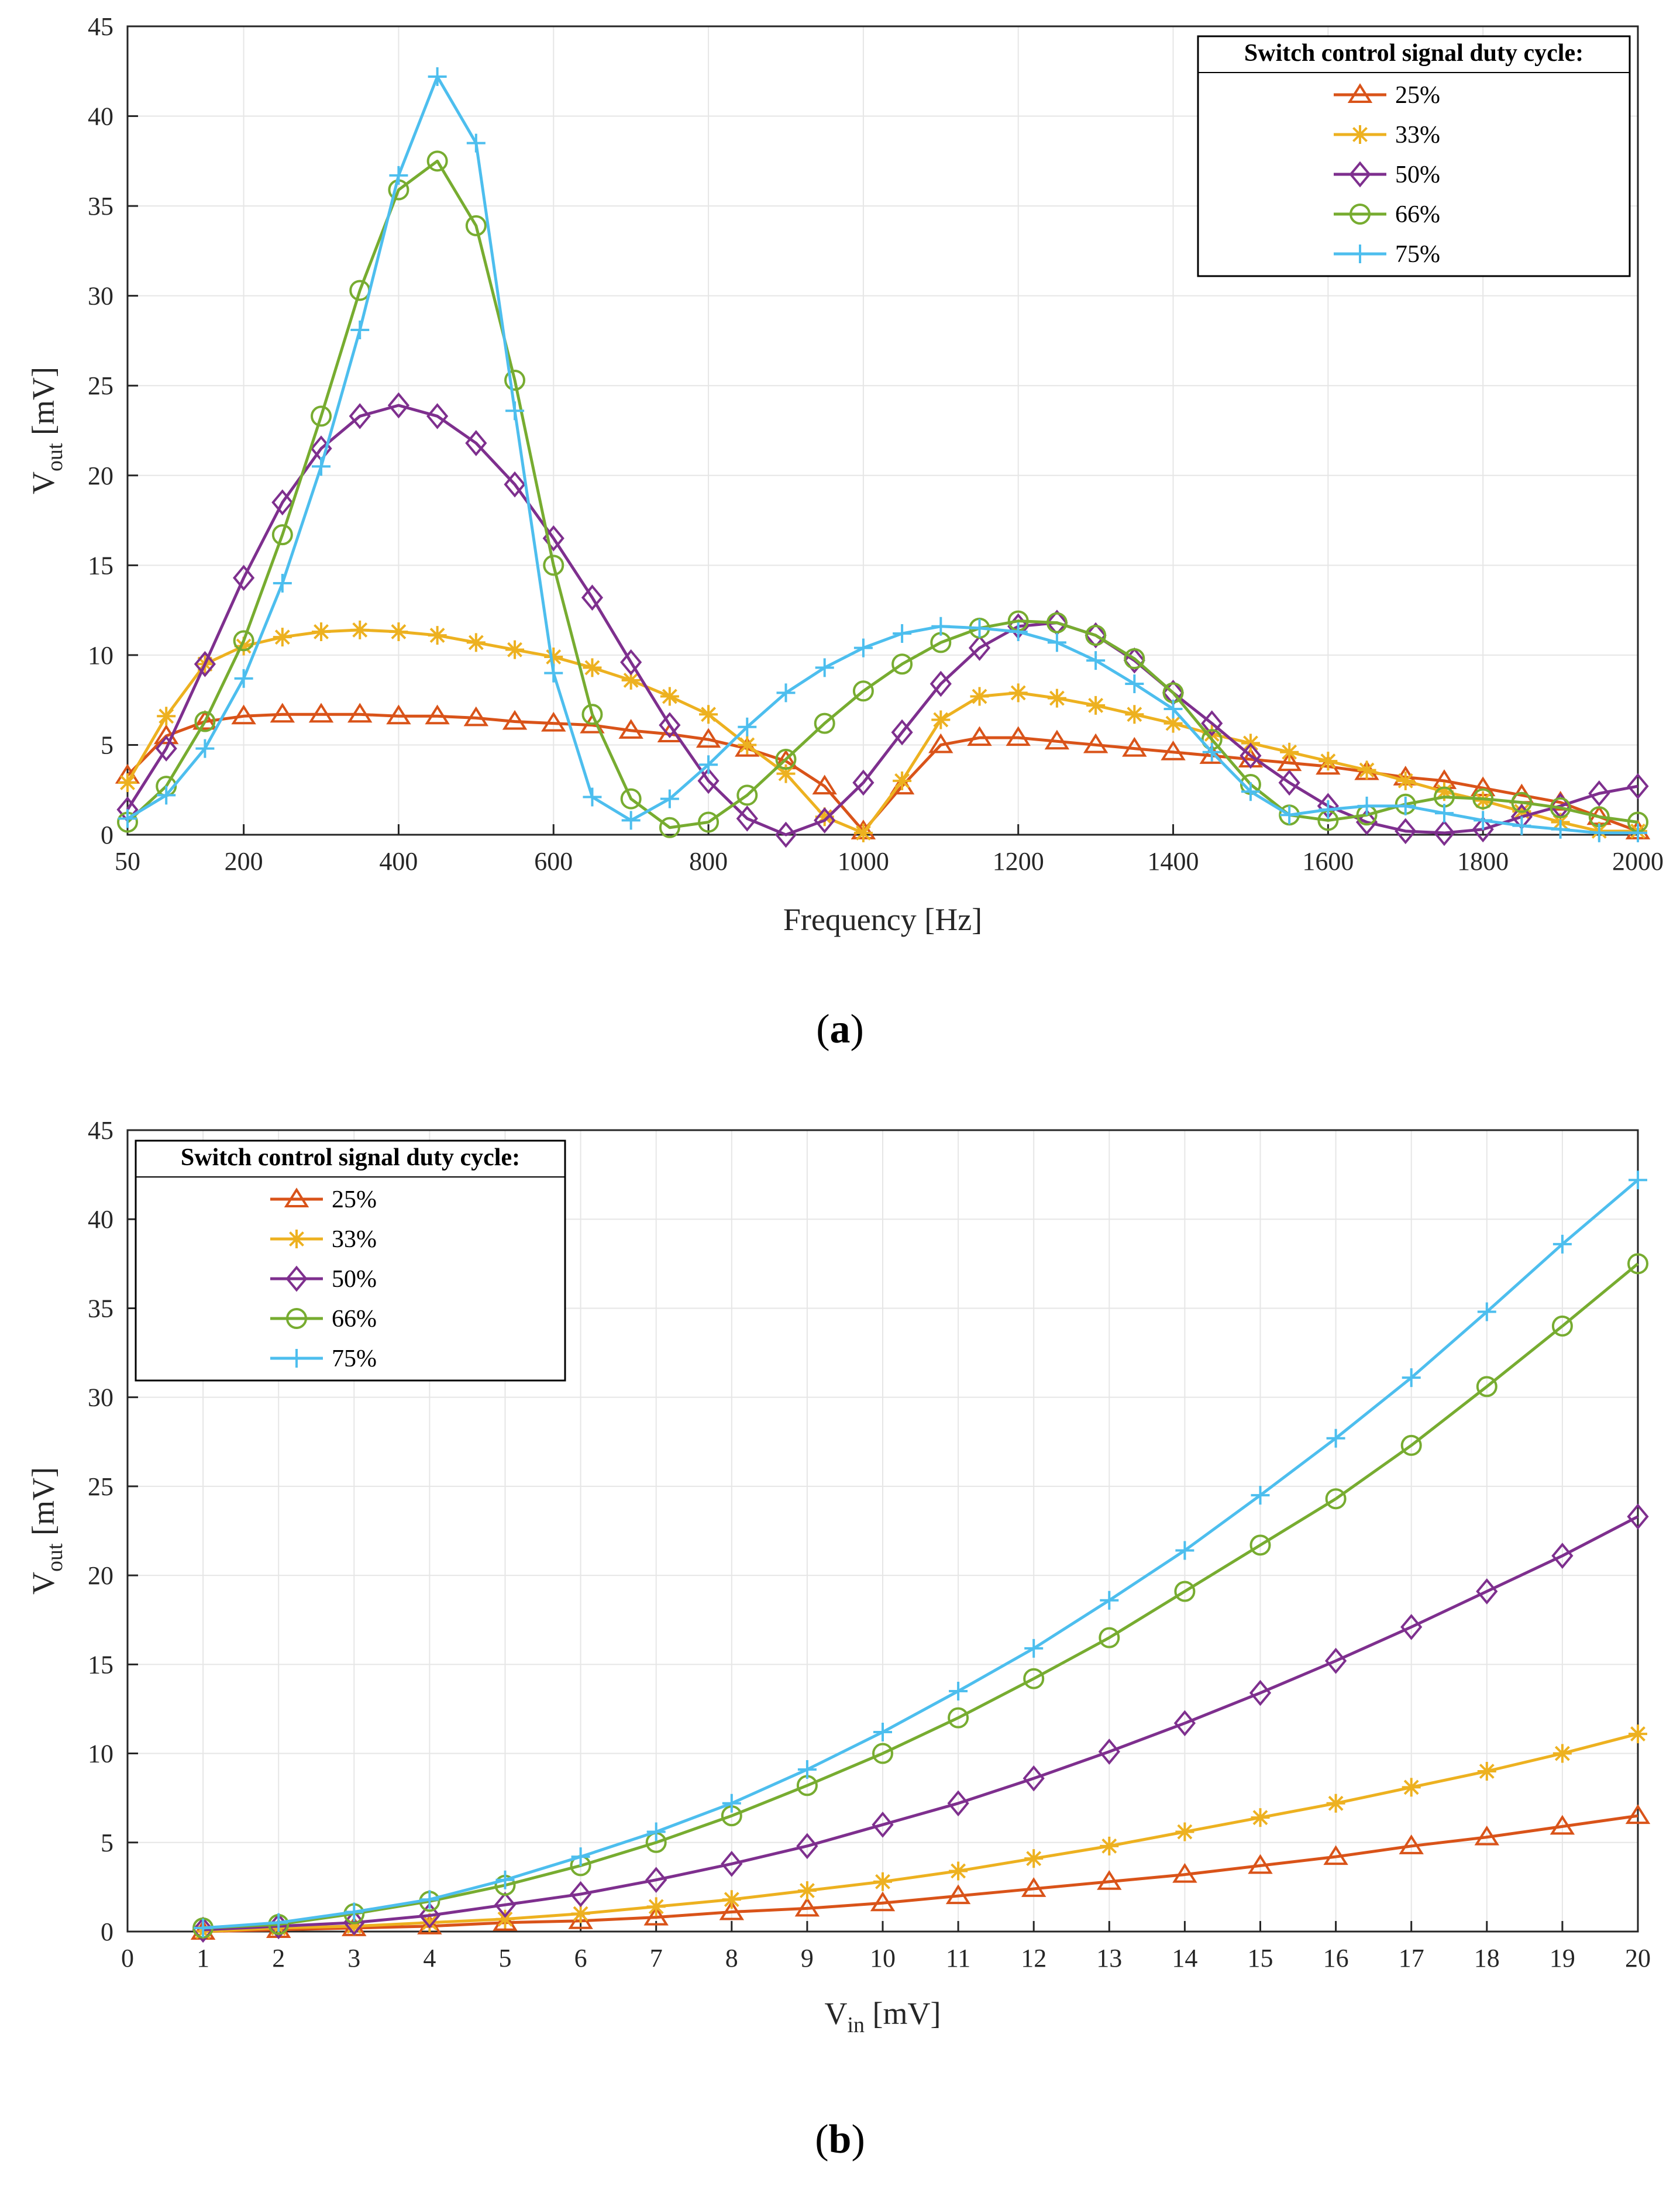  Describe the element at coordinates (100, 207) in the screenshot. I see `chart-a-y-tick-label: 35` at that location.